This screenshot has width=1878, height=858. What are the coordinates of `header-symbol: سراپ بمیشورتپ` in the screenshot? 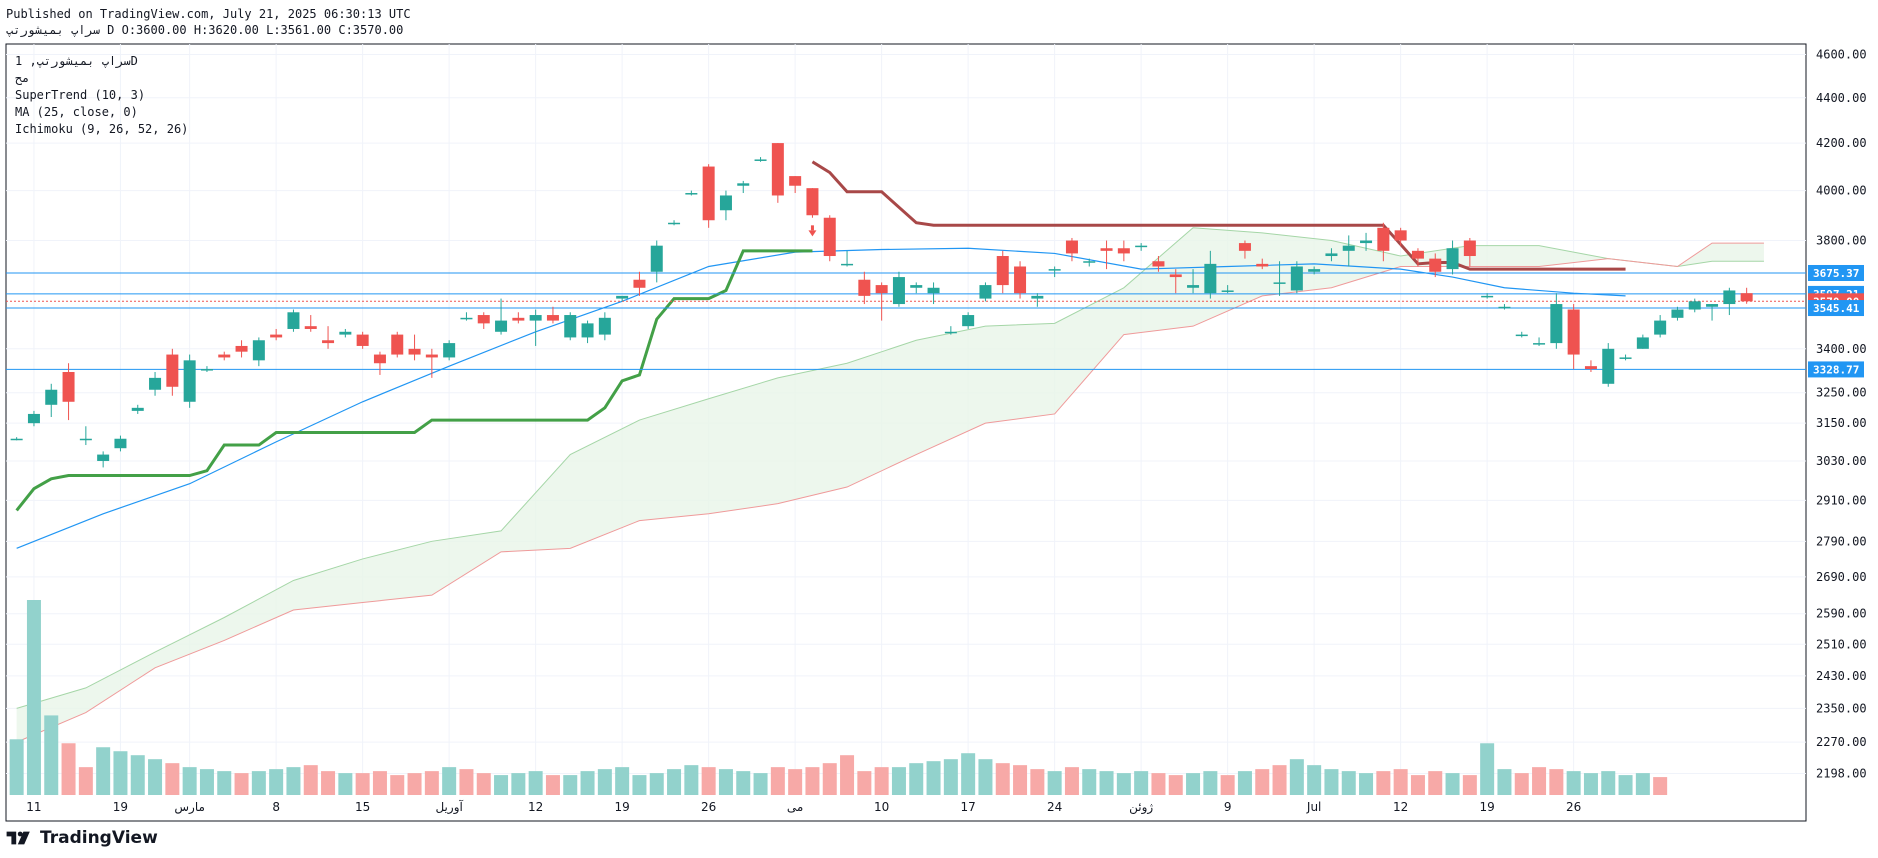 It's located at (53, 30).